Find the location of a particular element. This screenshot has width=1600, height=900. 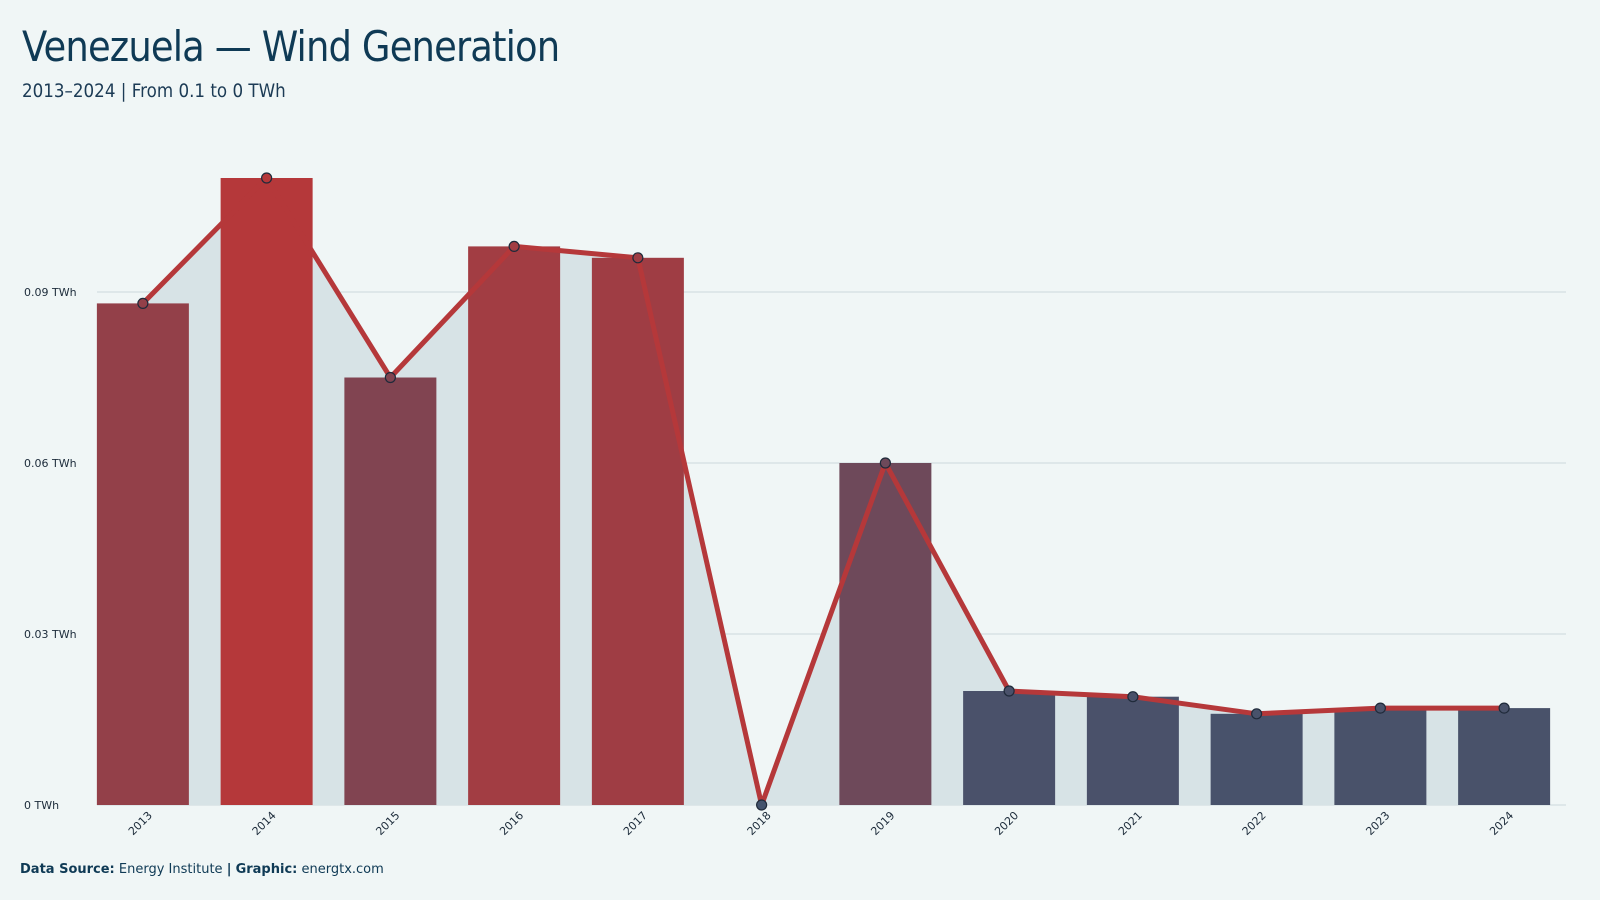

point-2023 is located at coordinates (1380, 708).